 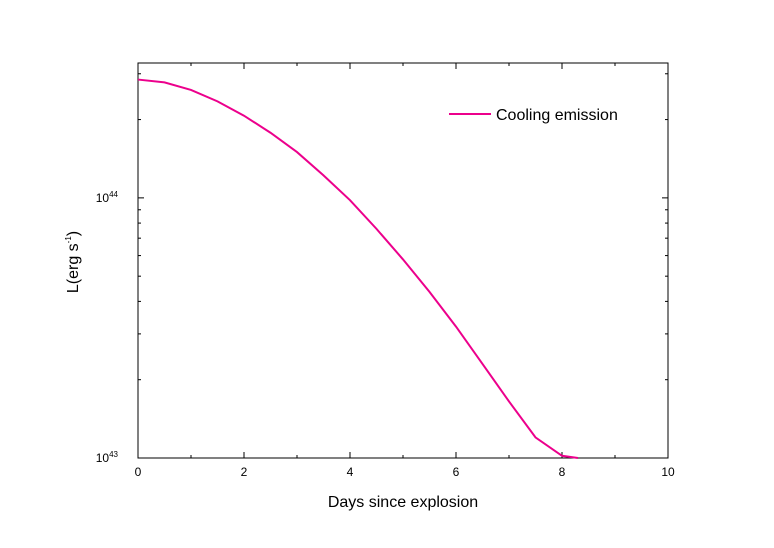 What do you see at coordinates (403, 502) in the screenshot?
I see `x-axis-title: Days since explosion` at bounding box center [403, 502].